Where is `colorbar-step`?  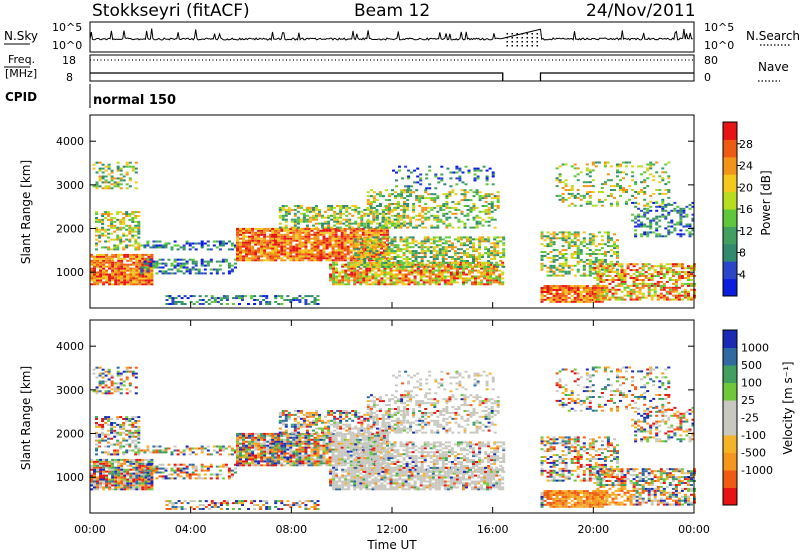 colorbar-step is located at coordinates (730, 165).